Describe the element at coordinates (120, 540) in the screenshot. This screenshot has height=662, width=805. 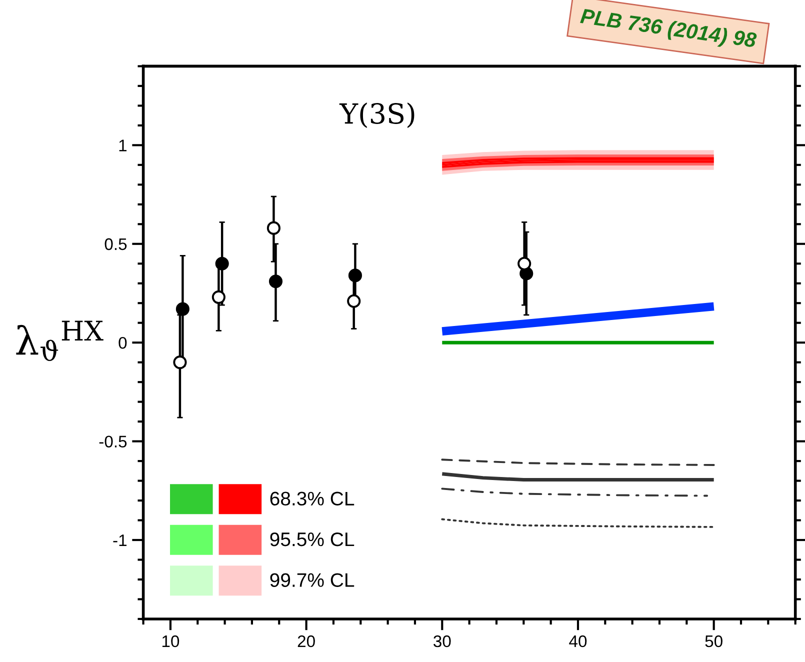
I see `y-tick-label: -1` at that location.